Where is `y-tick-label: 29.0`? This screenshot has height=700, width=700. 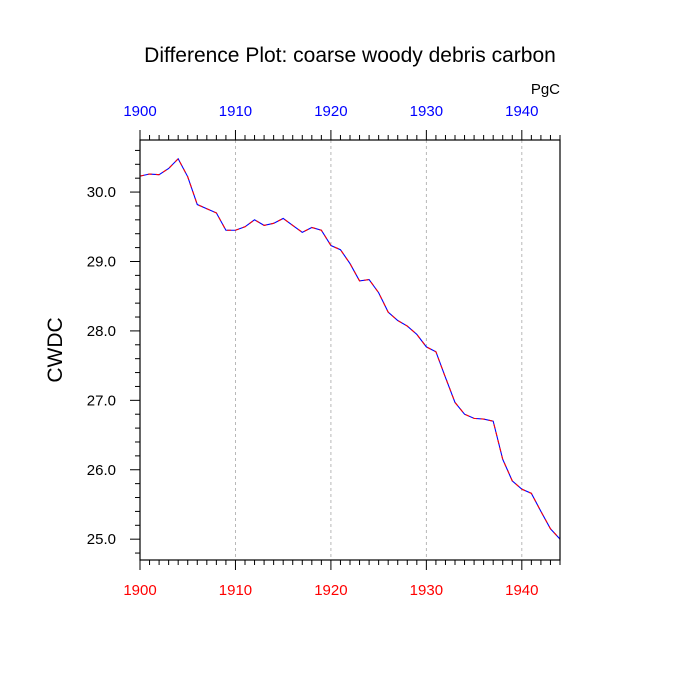
y-tick-label: 29.0 is located at coordinates (101, 261).